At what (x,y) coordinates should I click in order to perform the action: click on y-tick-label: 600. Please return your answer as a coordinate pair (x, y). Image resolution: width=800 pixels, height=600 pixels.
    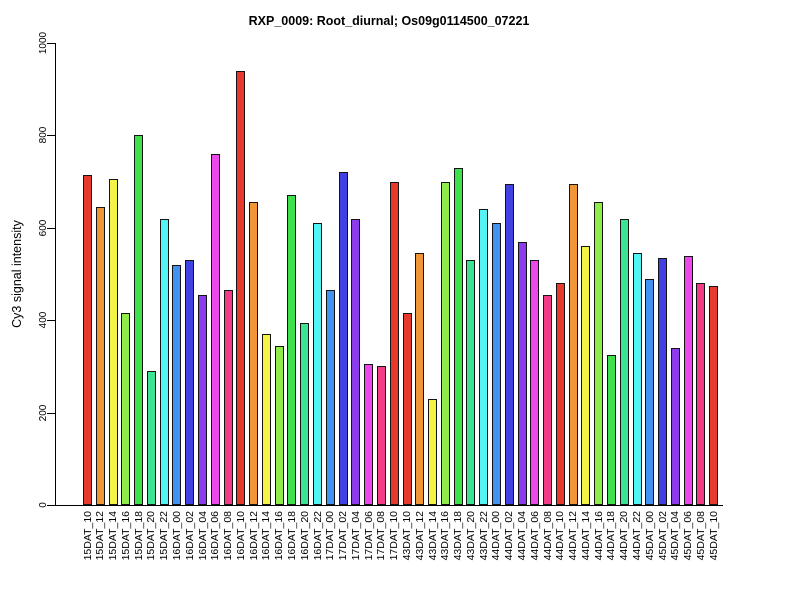
    Looking at the image, I should click on (43, 228).